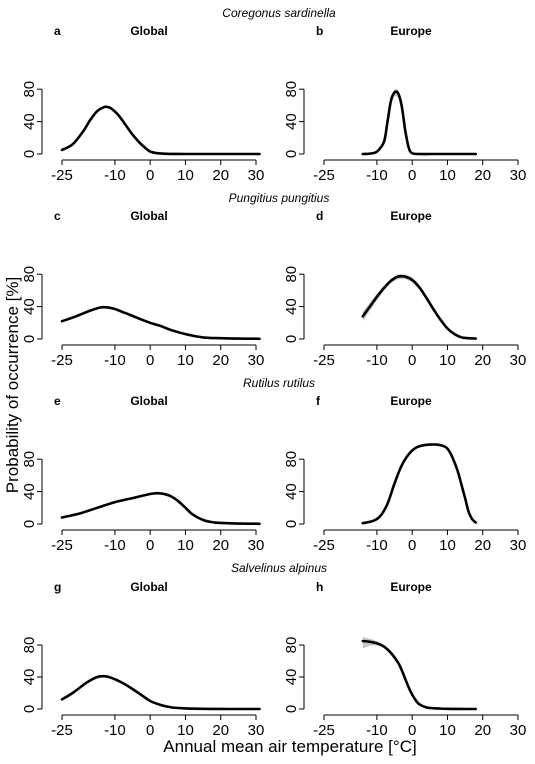  What do you see at coordinates (291, 459) in the screenshot?
I see `y-tick-label-f: 80` at bounding box center [291, 459].